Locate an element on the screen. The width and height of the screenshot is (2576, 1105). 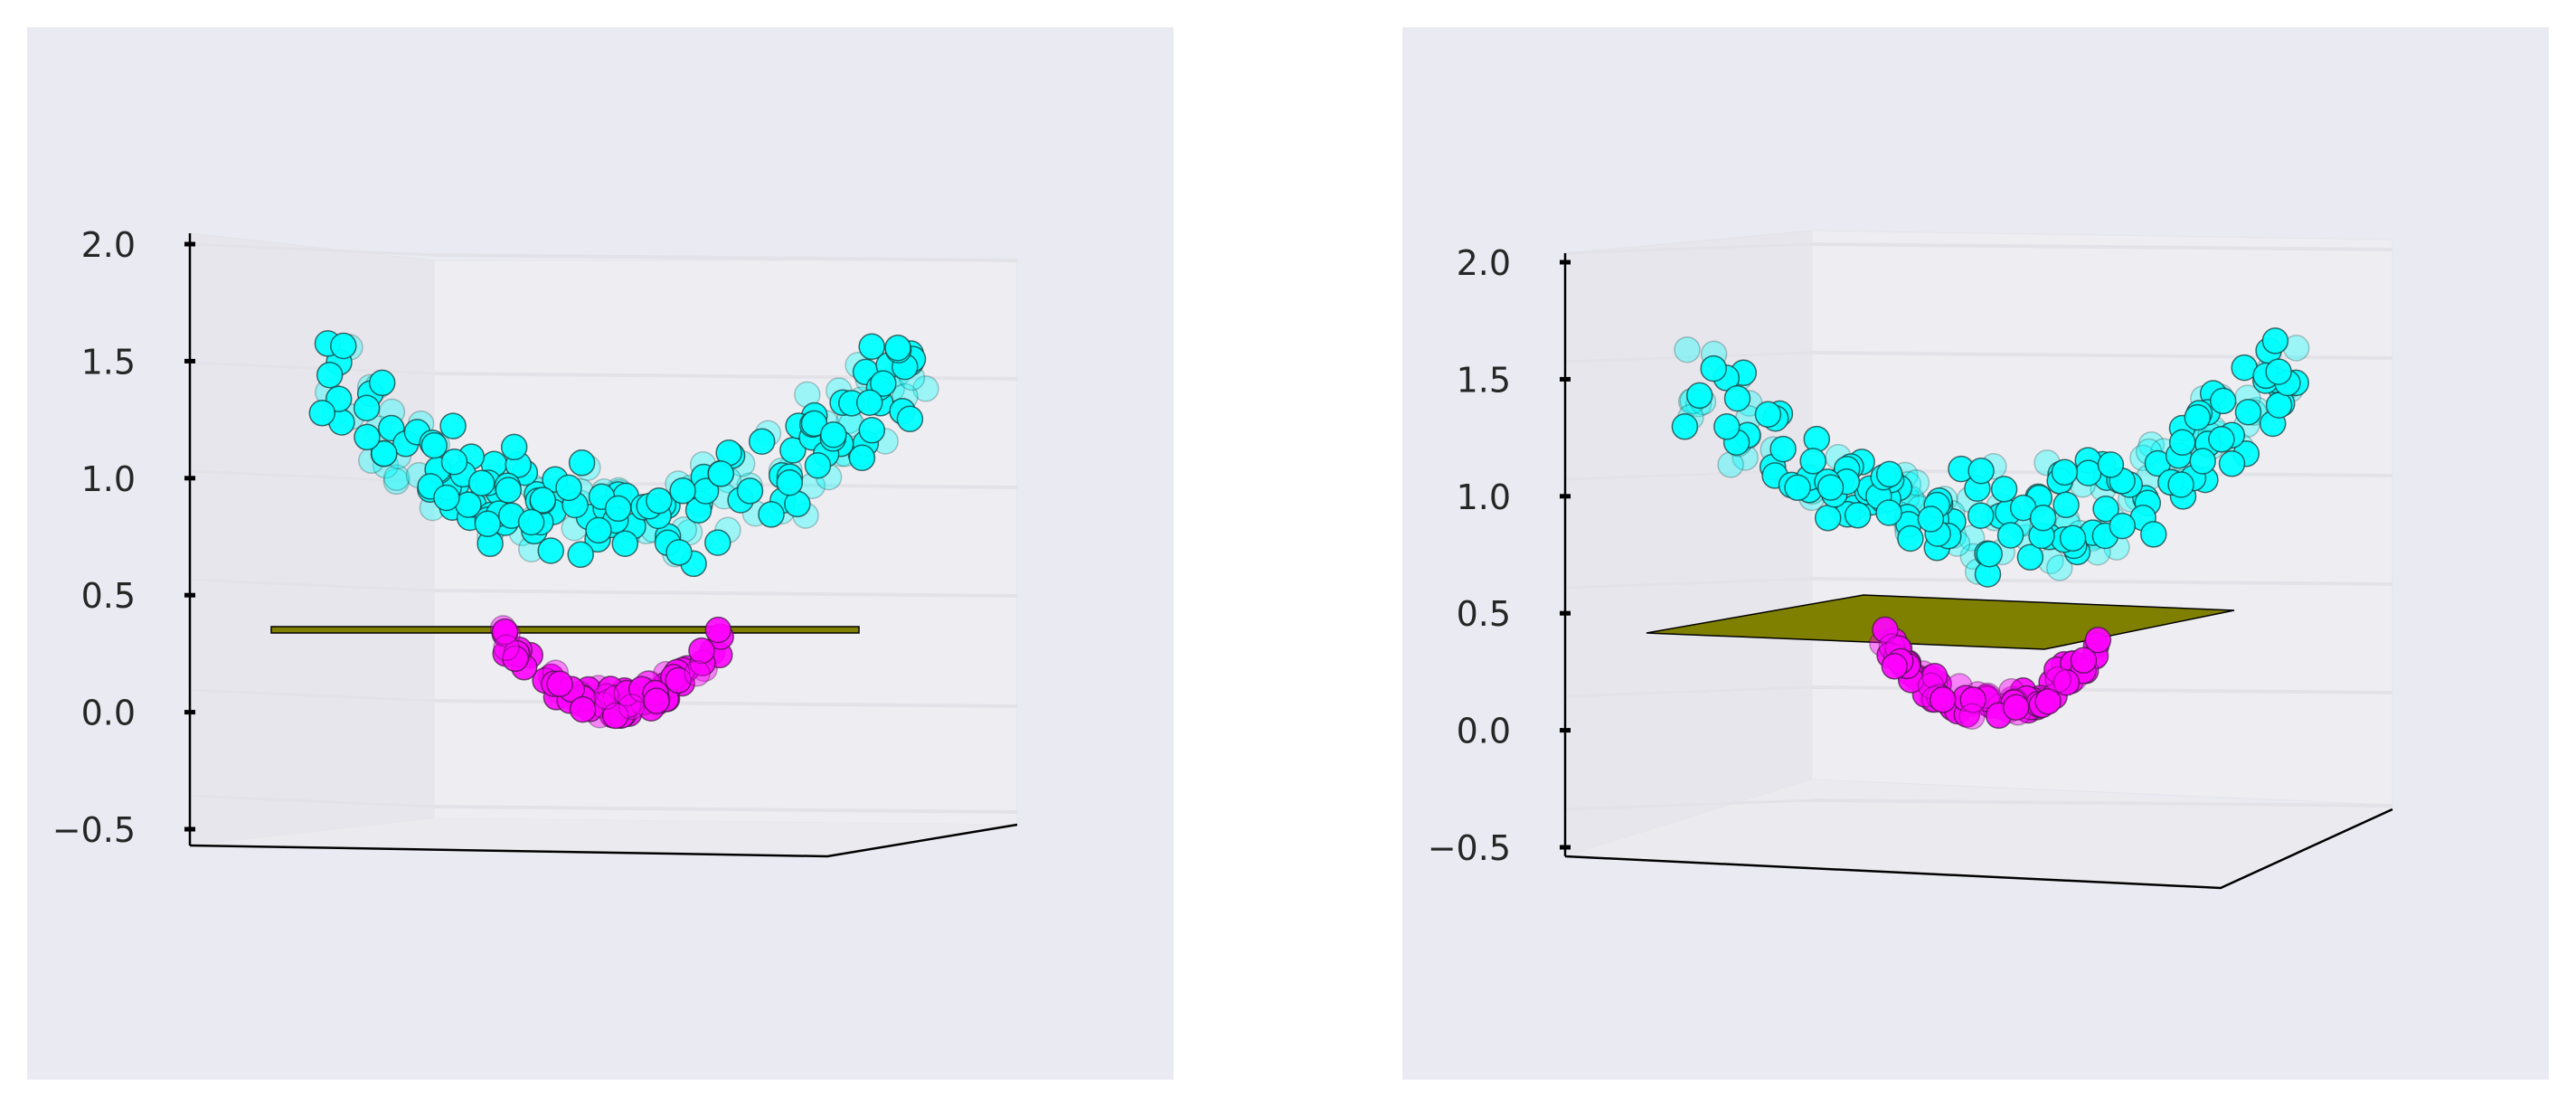
z-tick-label-2: 1.0 is located at coordinates (1484, 497).